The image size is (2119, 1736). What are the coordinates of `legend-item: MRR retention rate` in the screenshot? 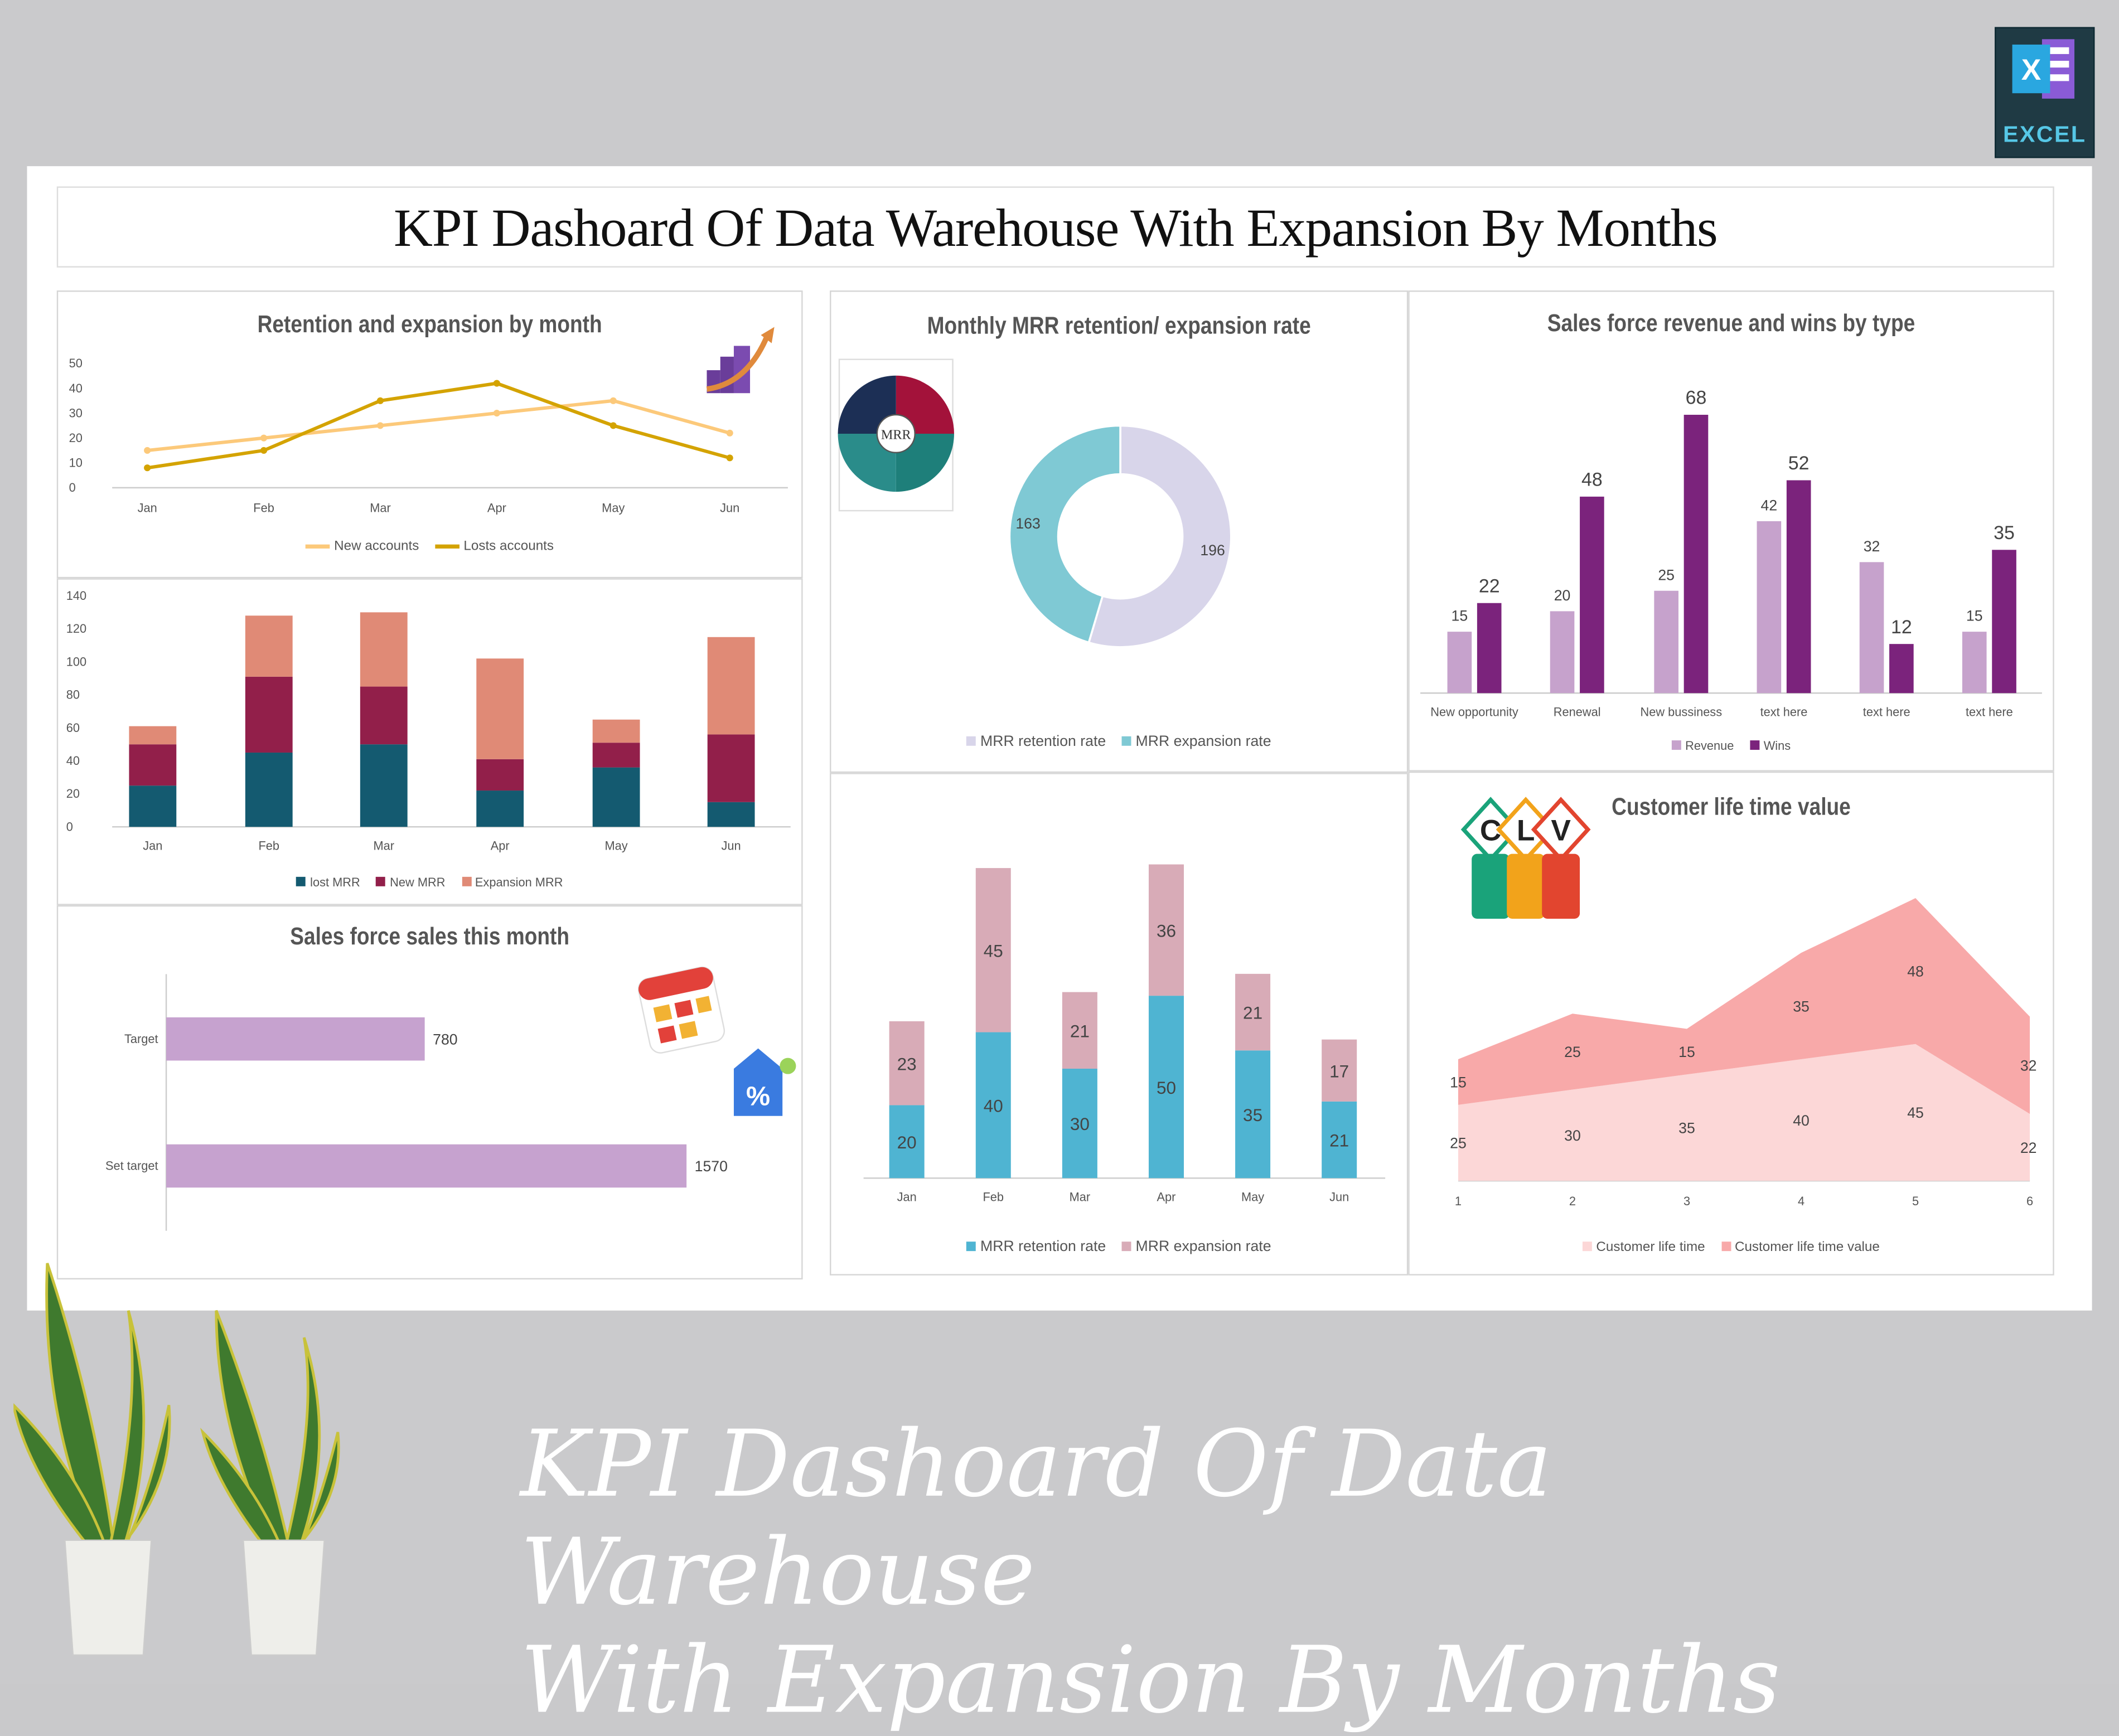 It's located at (1036, 1247).